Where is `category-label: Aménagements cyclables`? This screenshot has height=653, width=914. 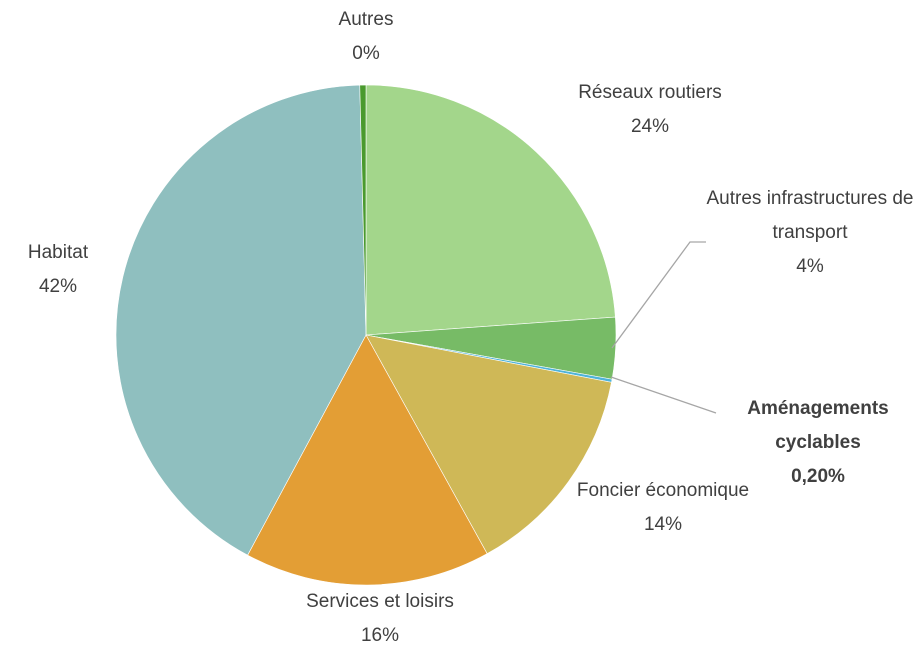
category-label: Aménagements cyclables is located at coordinates (818, 425).